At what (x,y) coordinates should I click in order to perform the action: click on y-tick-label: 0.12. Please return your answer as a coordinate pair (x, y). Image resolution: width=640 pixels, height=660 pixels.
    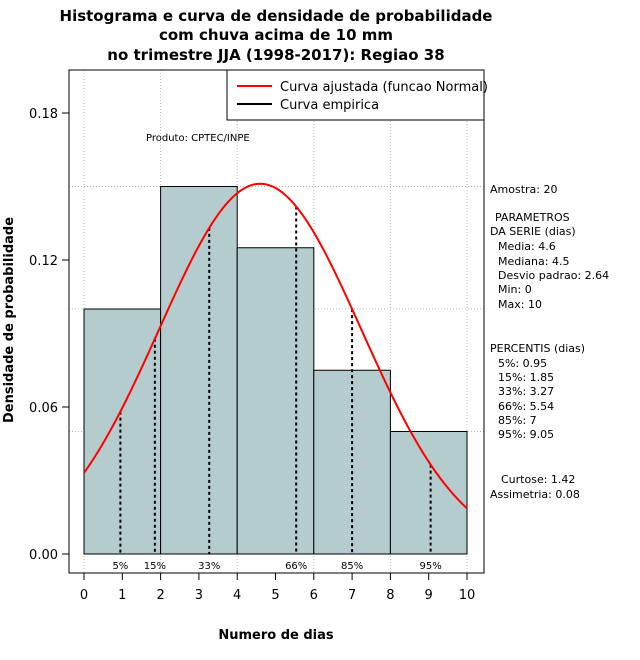
    Looking at the image, I should click on (43, 261).